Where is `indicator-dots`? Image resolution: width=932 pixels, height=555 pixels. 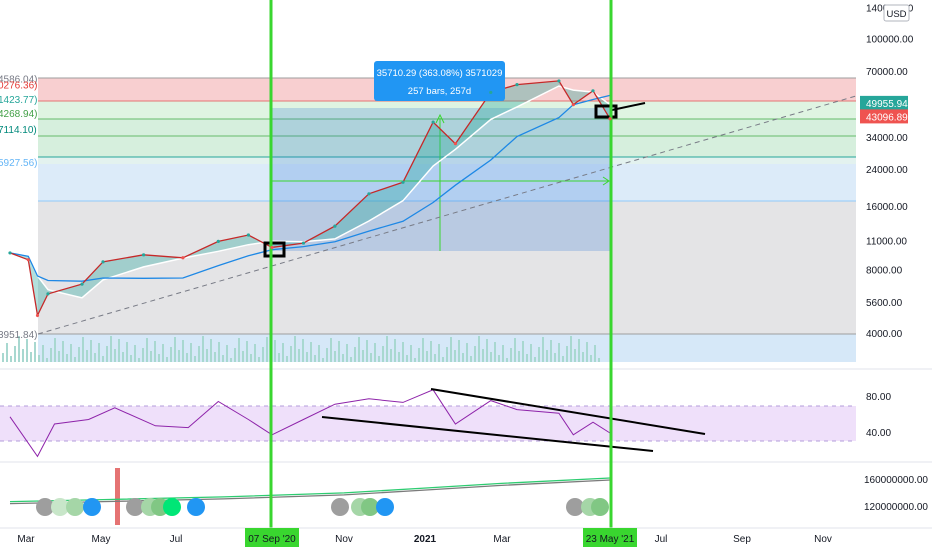
indicator-dots is located at coordinates (322, 507).